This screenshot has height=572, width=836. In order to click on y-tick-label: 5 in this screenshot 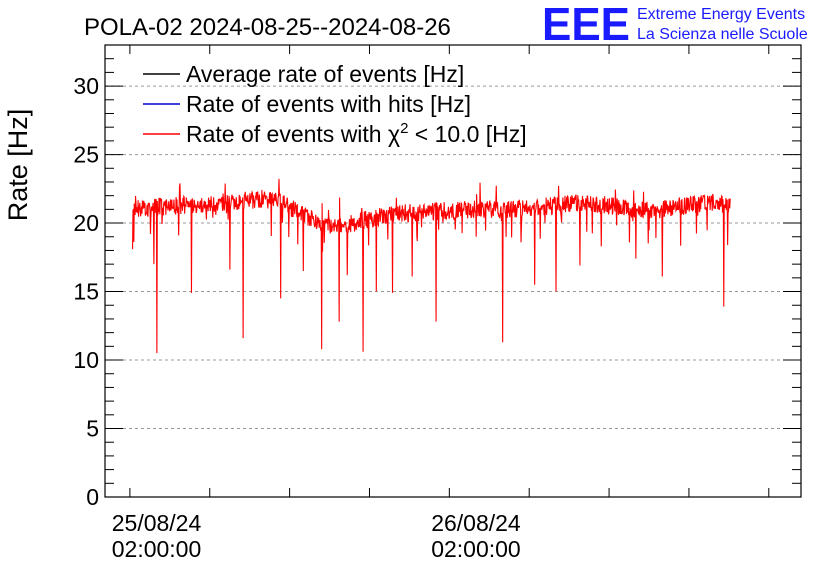, I will do `click(92, 429)`.